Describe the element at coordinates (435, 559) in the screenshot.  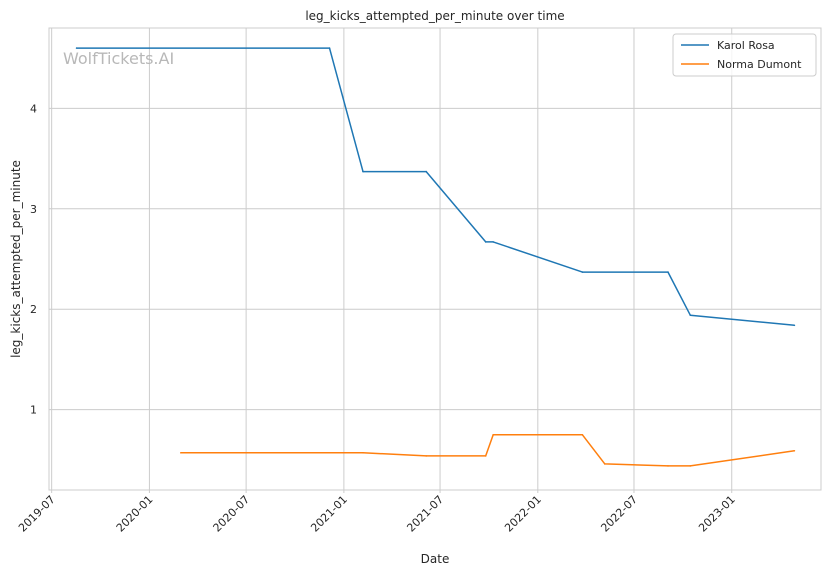
I see `x-axis-title: Date` at that location.